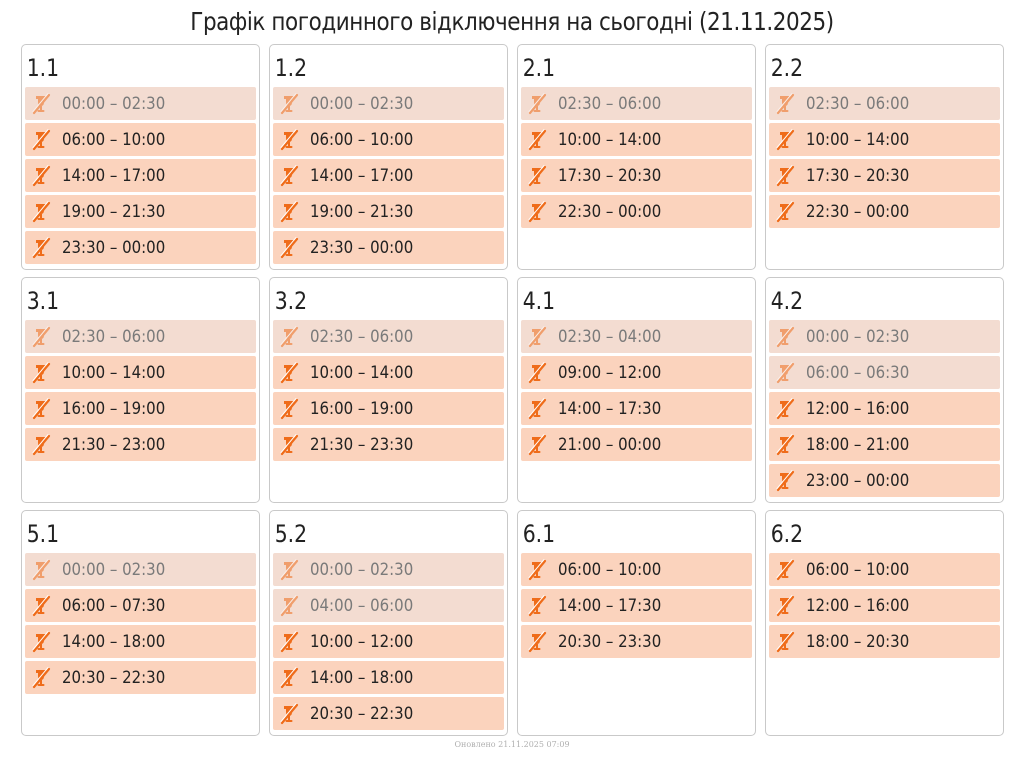  What do you see at coordinates (362, 211) in the screenshot?
I see `slot-time: 19:00 – 21:30` at bounding box center [362, 211].